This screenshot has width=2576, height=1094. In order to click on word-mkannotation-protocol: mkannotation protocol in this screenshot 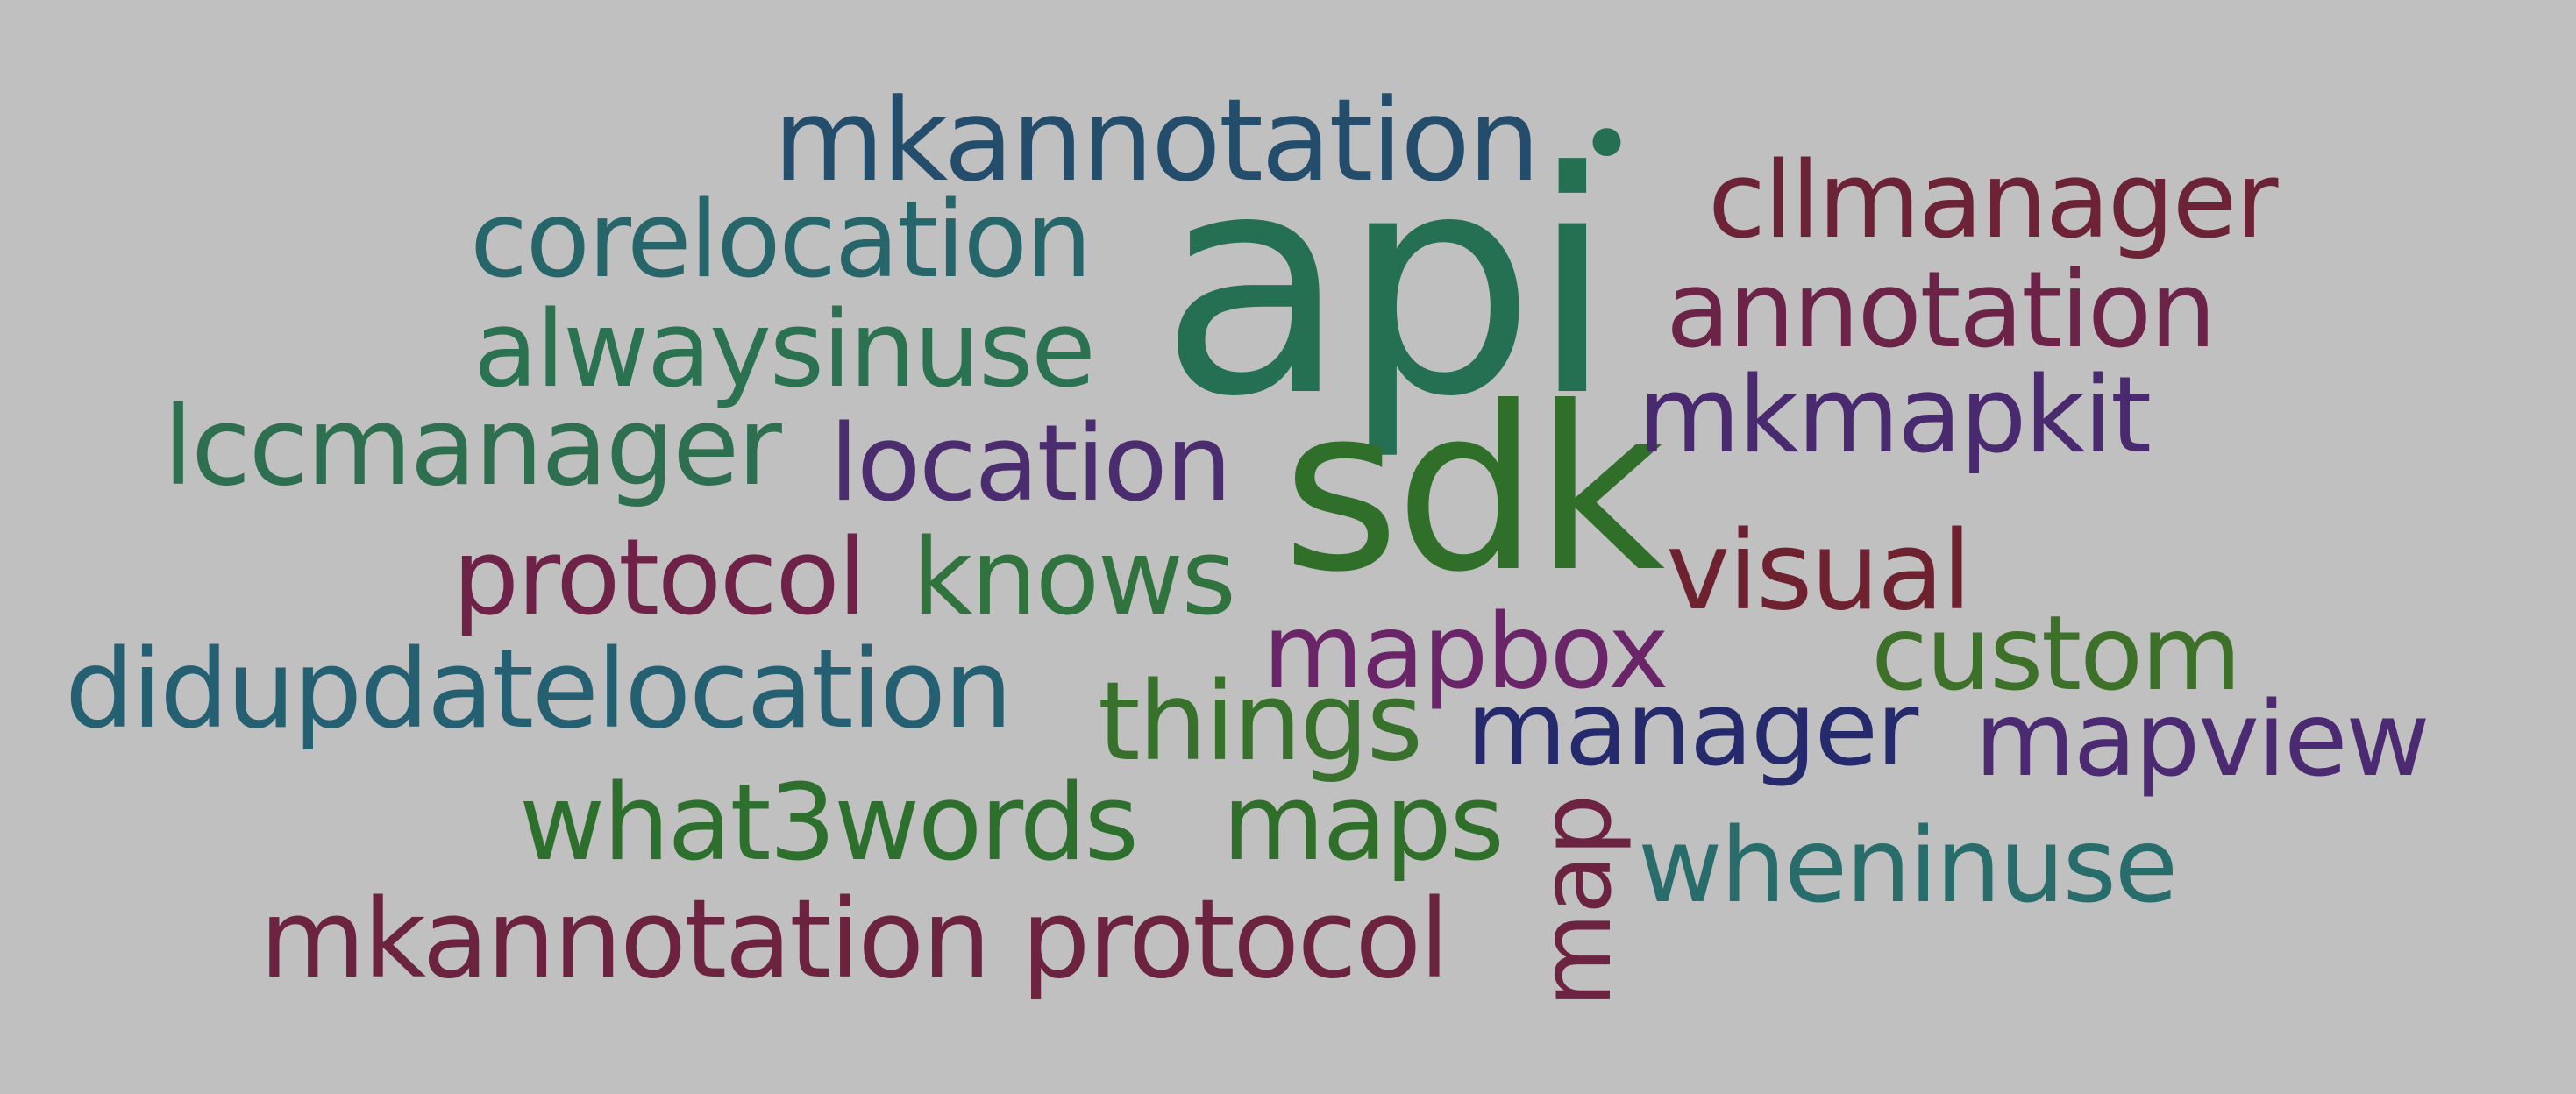, I will do `click(854, 940)`.